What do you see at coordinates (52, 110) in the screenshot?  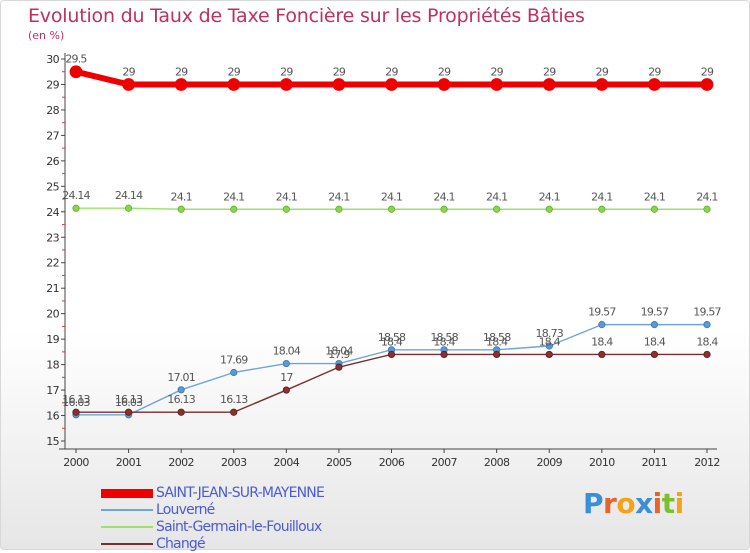 I see `y-tick-label: 28` at bounding box center [52, 110].